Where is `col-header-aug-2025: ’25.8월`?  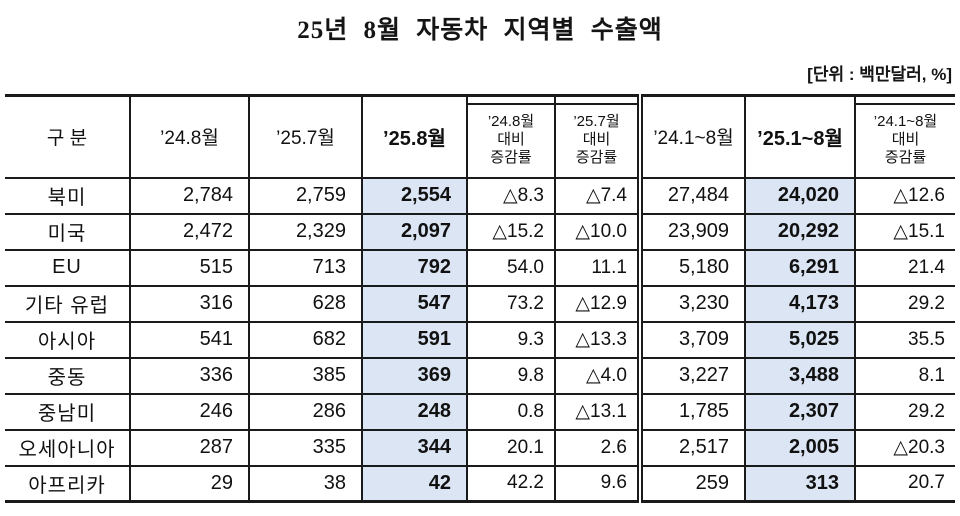 col-header-aug-2025: ’25.8월 is located at coordinates (414, 136).